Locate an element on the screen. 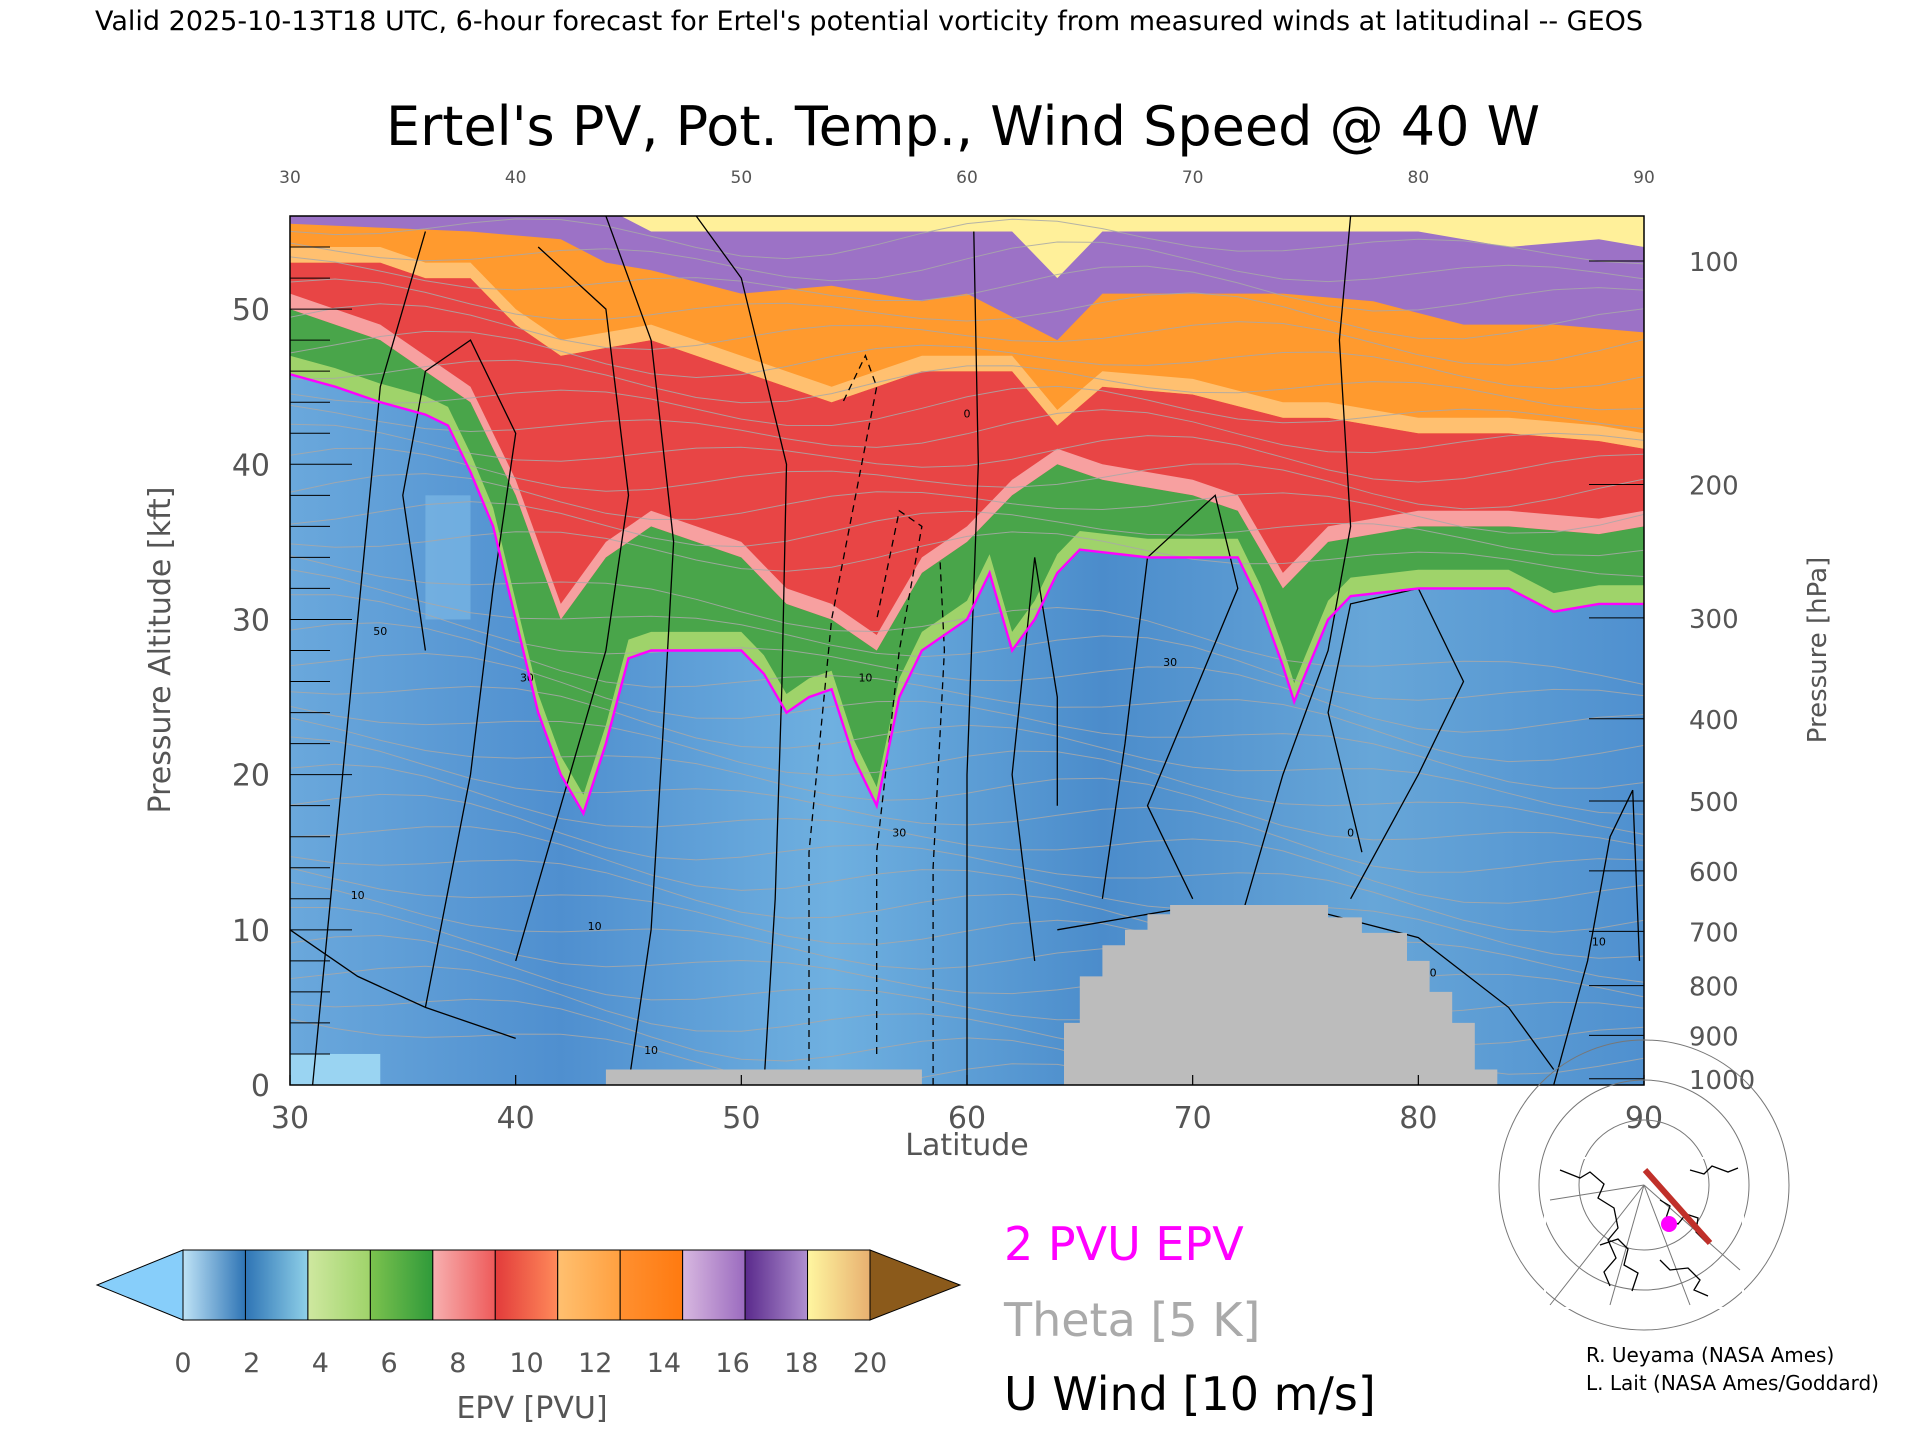 This screenshot has height=1440, width=1920. y-axis-label: Pressure Altitude [kft] is located at coordinates (160, 650).